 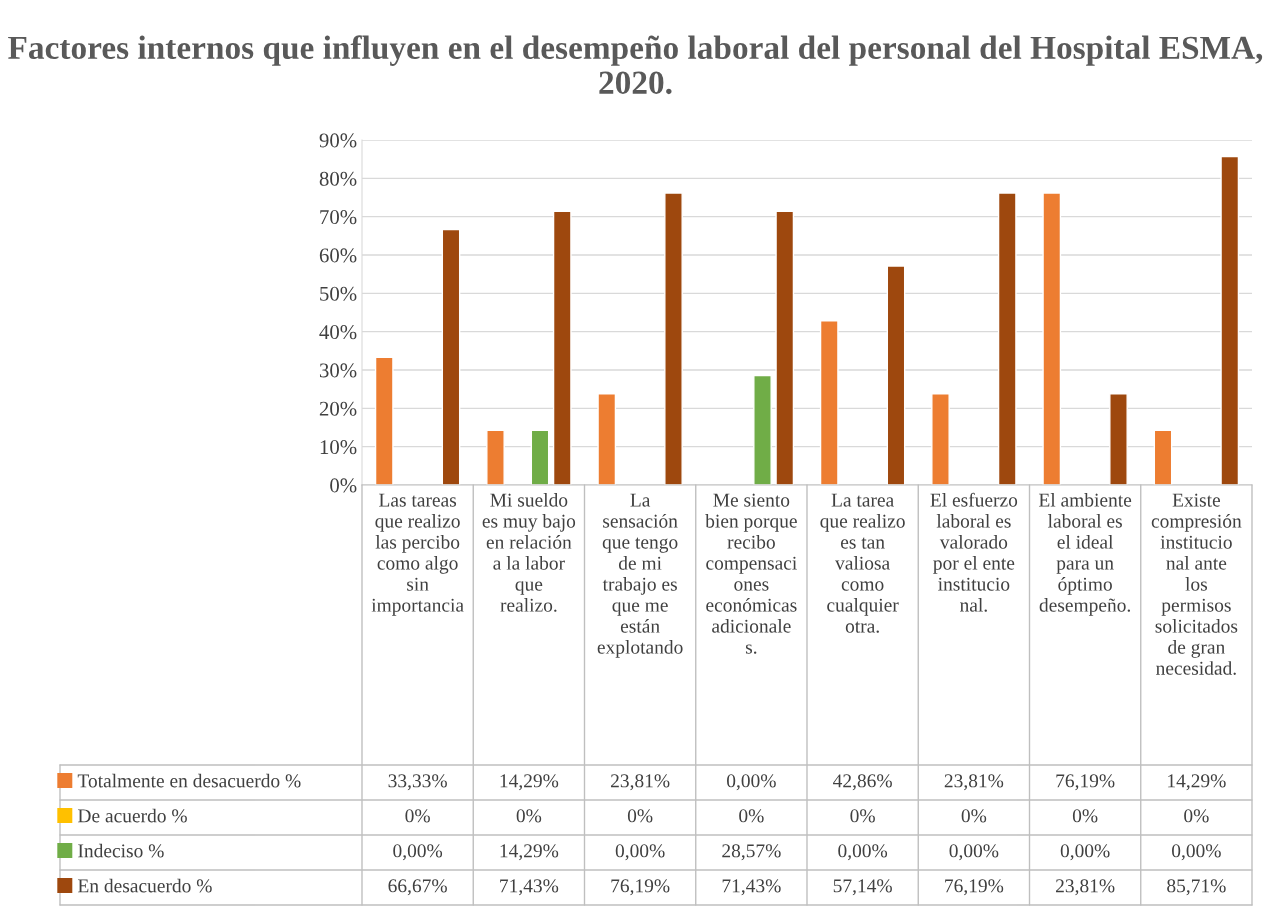 I want to click on y-tick-label: 0%, so click(x=343, y=485).